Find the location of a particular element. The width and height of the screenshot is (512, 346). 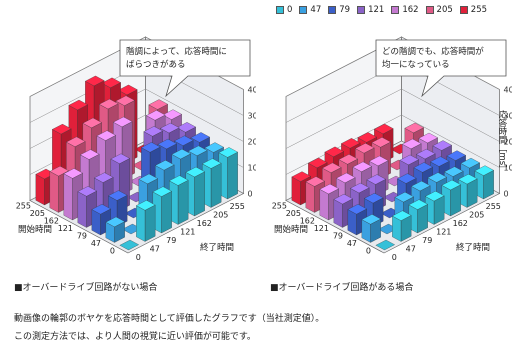

start-tick-label: 205 is located at coordinates (37, 213).